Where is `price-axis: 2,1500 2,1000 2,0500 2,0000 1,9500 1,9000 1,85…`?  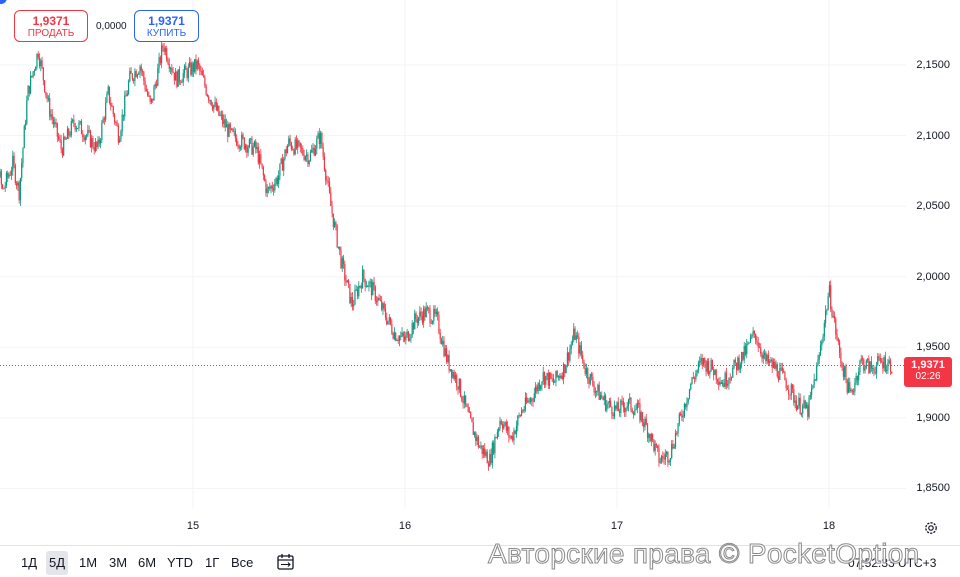
price-axis: 2,1500 2,1000 2,0500 2,0000 1,9500 1,9000 1,85… is located at coordinates (933, 254).